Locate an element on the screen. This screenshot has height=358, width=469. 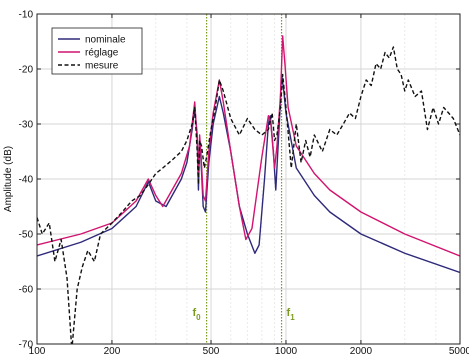
x-tick-label: 500 is located at coordinates (211, 351).